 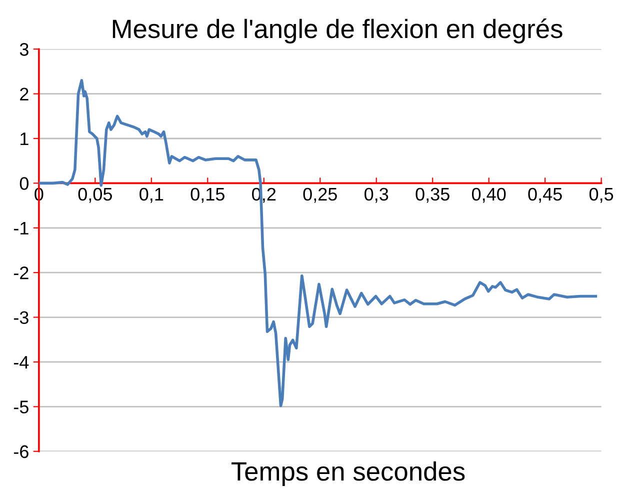 I want to click on x-tick-label: 0,5, so click(x=601, y=195).